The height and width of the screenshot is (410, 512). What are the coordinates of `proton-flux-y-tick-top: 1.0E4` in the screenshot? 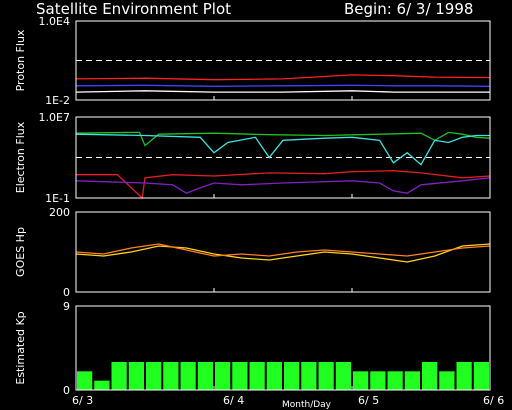 It's located at (54, 21).